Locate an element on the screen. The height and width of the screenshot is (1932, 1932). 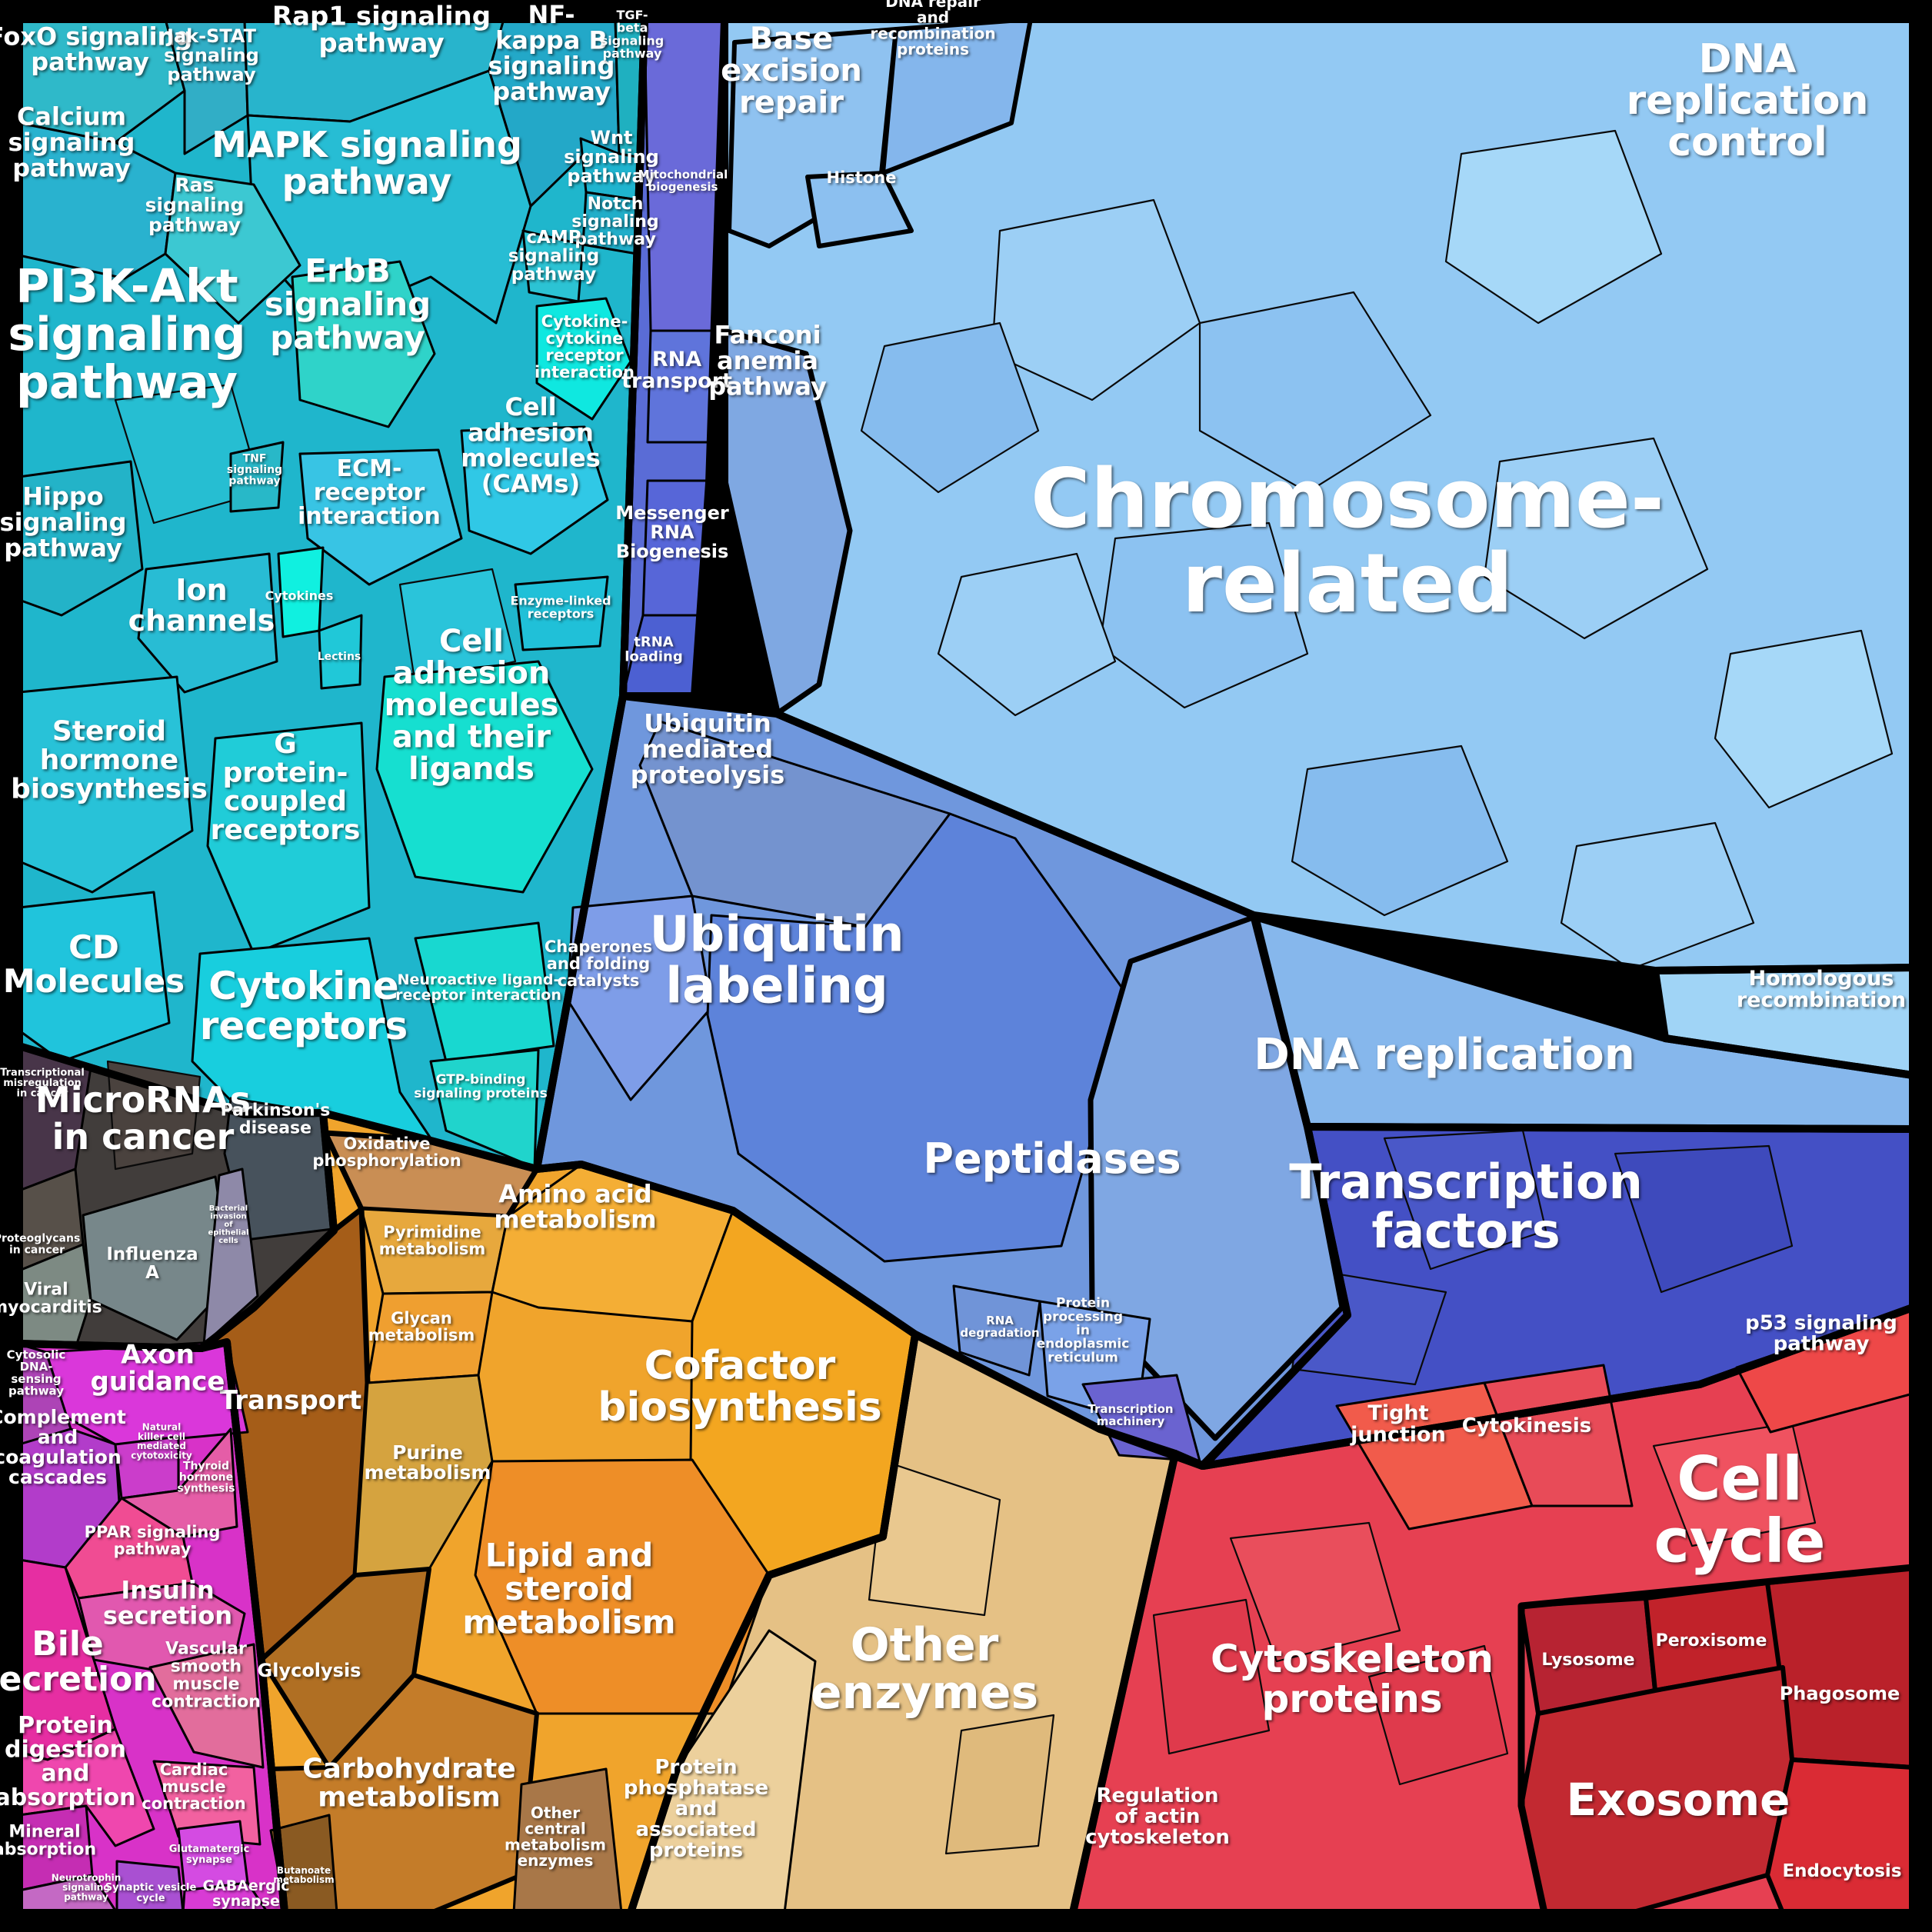
cell-purine is located at coordinates (424, 1475).